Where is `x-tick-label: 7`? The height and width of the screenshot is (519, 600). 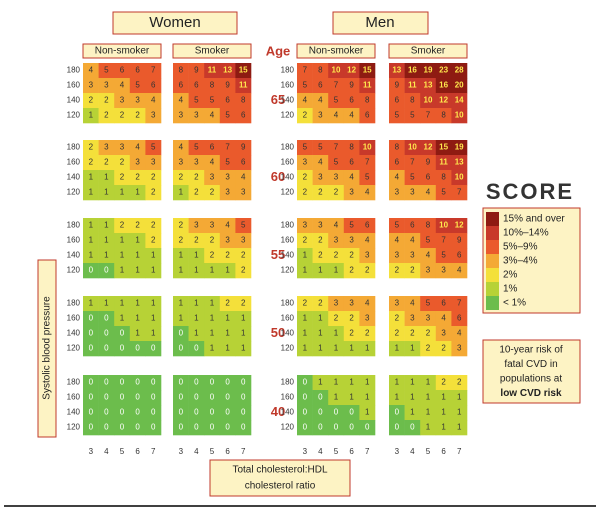 x-tick-label: 7 is located at coordinates (243, 451).